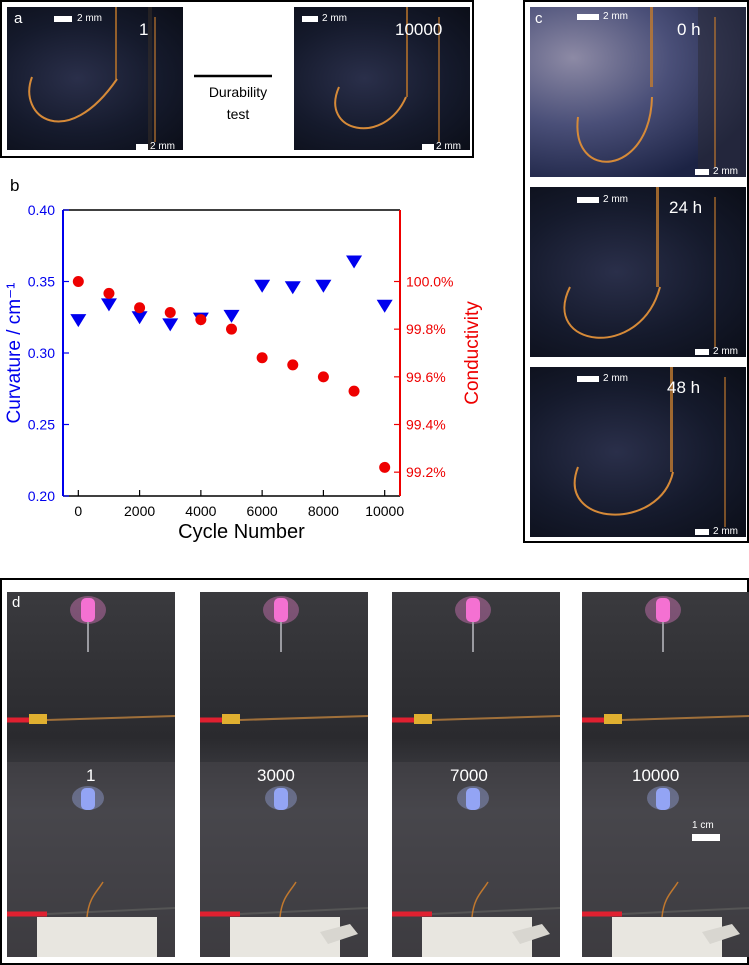  I want to click on panel-label: d, so click(16, 602).